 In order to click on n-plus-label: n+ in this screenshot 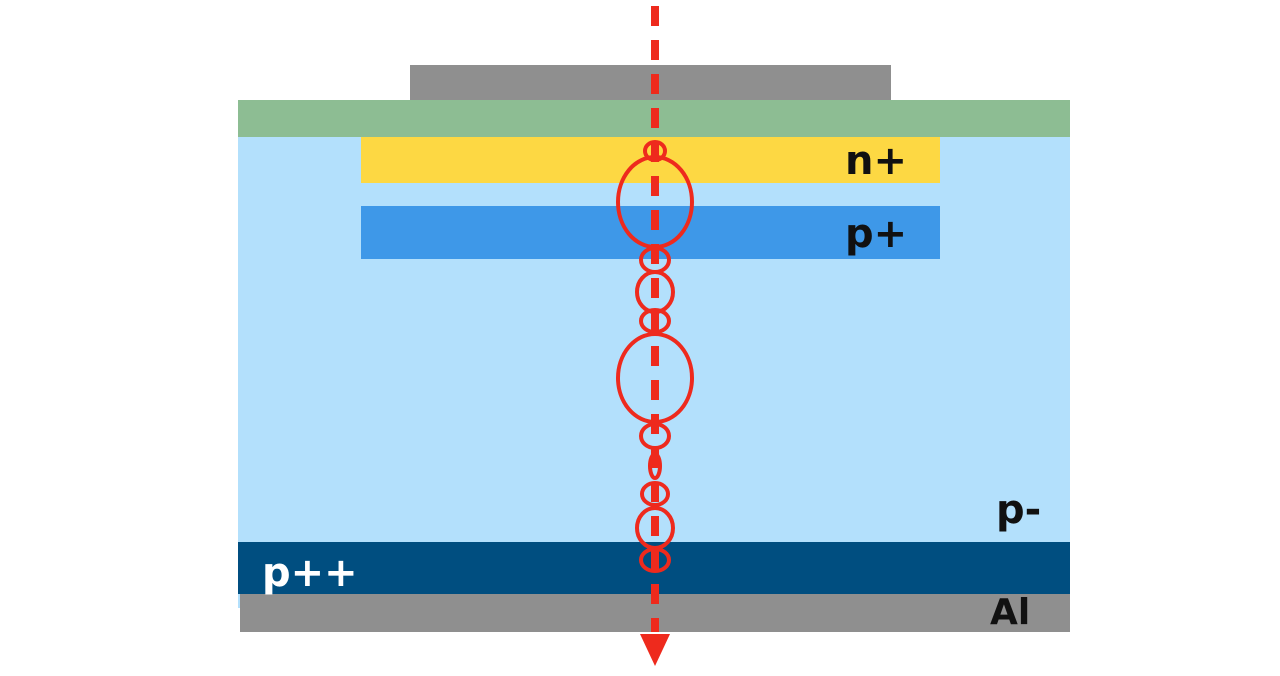, I will do `click(876, 161)`.